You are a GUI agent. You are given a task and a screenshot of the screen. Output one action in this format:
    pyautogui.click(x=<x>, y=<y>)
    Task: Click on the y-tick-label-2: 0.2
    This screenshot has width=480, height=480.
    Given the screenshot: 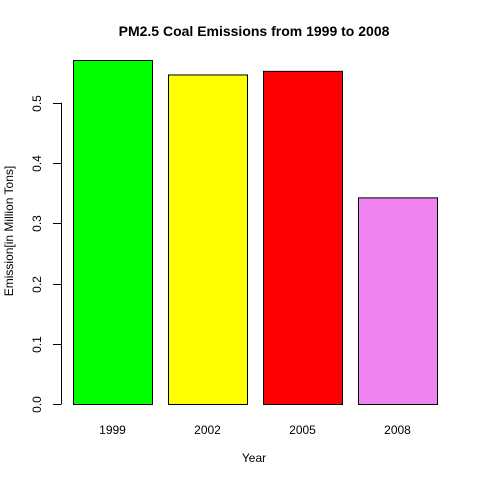 What is the action you would take?
    pyautogui.click(x=37, y=284)
    